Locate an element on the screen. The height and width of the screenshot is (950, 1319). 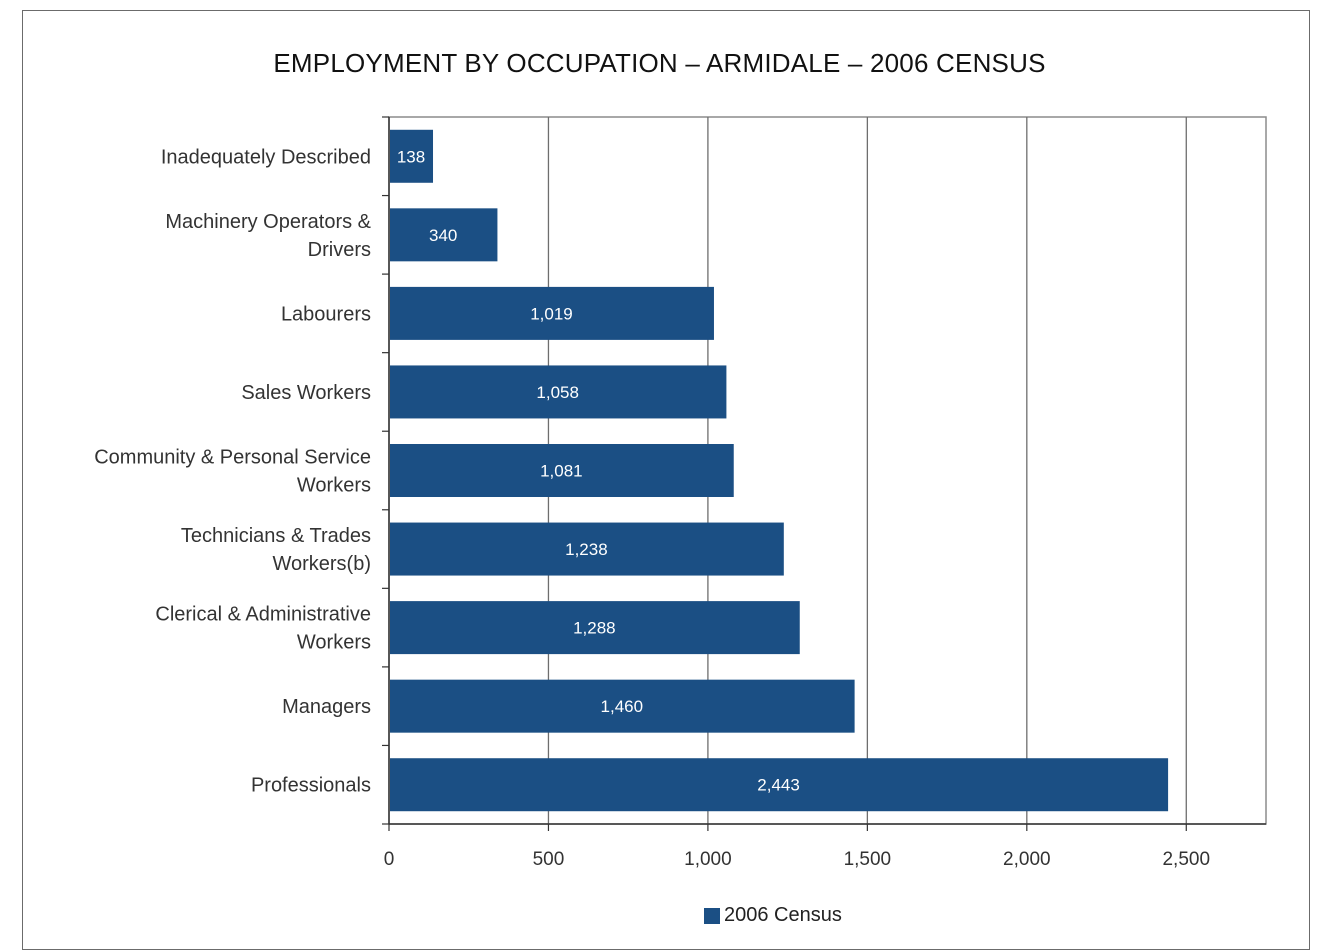
category-label: Community & Personal Service Workers is located at coordinates (232, 472).